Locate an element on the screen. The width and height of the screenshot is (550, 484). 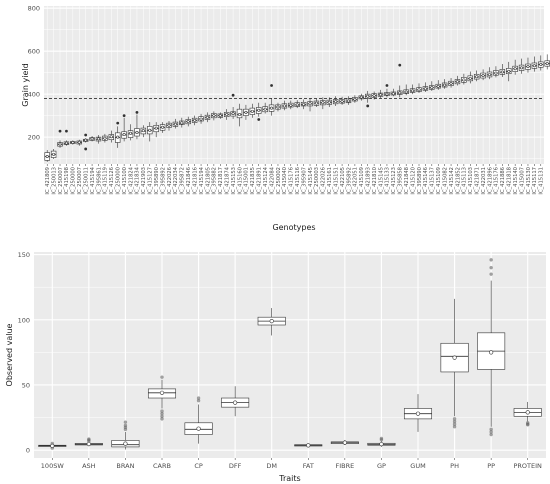
x-tick-label: IC_415146 is located at coordinates (426, 181).